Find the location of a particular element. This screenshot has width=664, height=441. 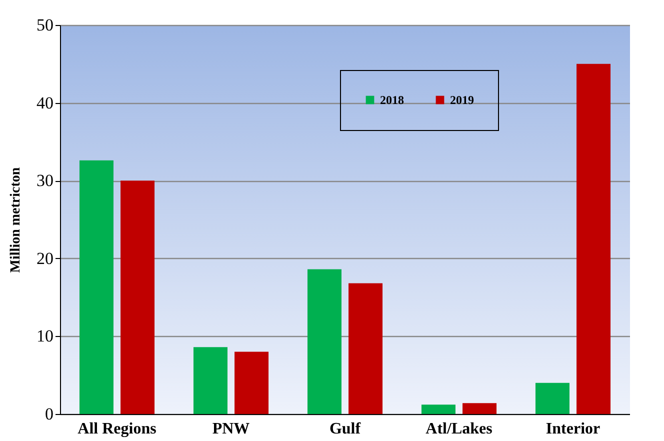

x-tick-label: PNW is located at coordinates (231, 429).